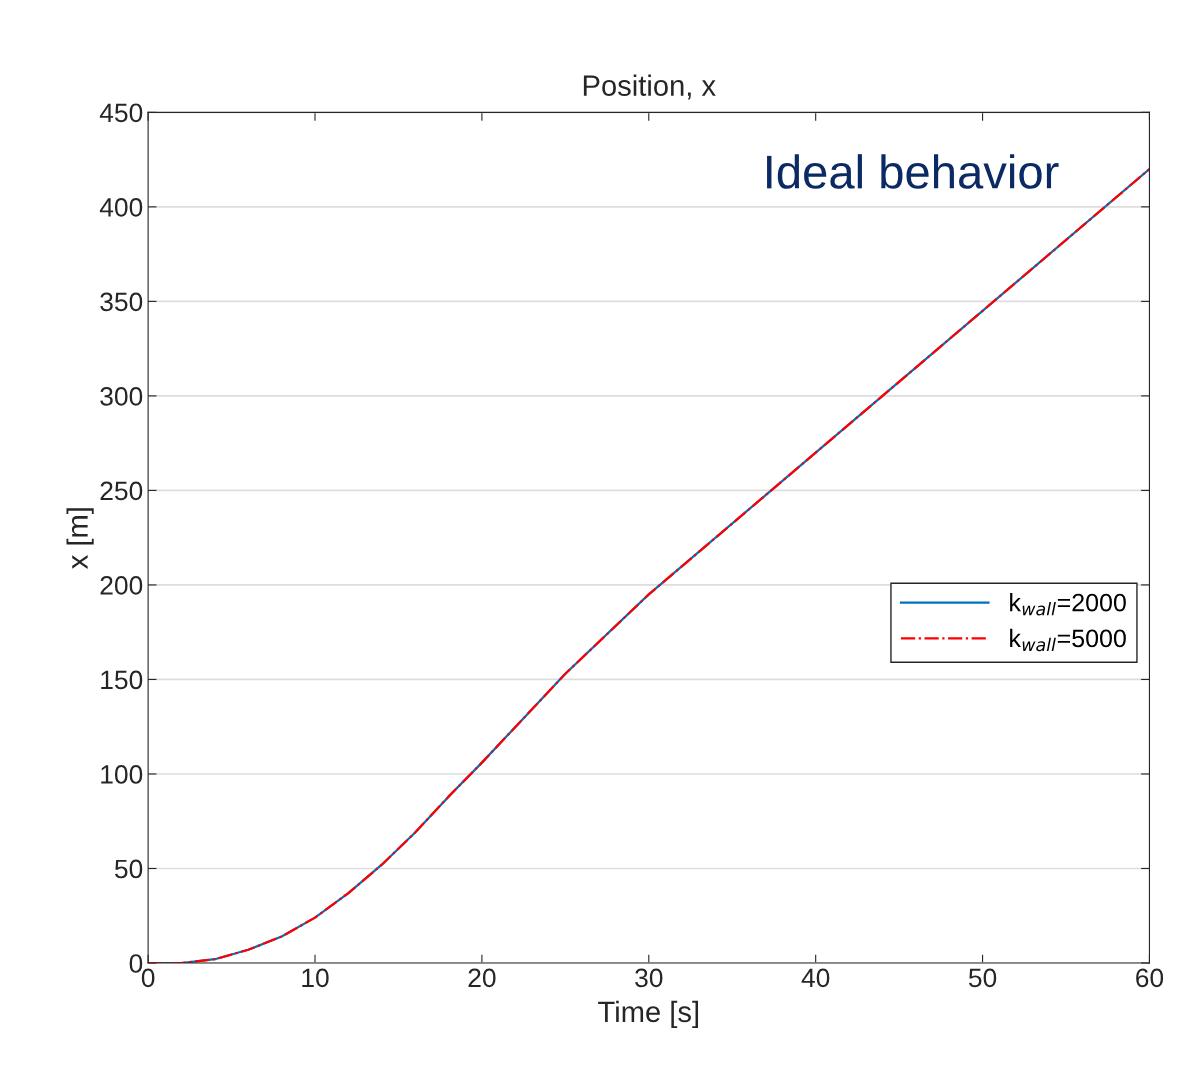 The width and height of the screenshot is (1185, 1070). What do you see at coordinates (815, 978) in the screenshot?
I see `x-tick-label: 40` at bounding box center [815, 978].